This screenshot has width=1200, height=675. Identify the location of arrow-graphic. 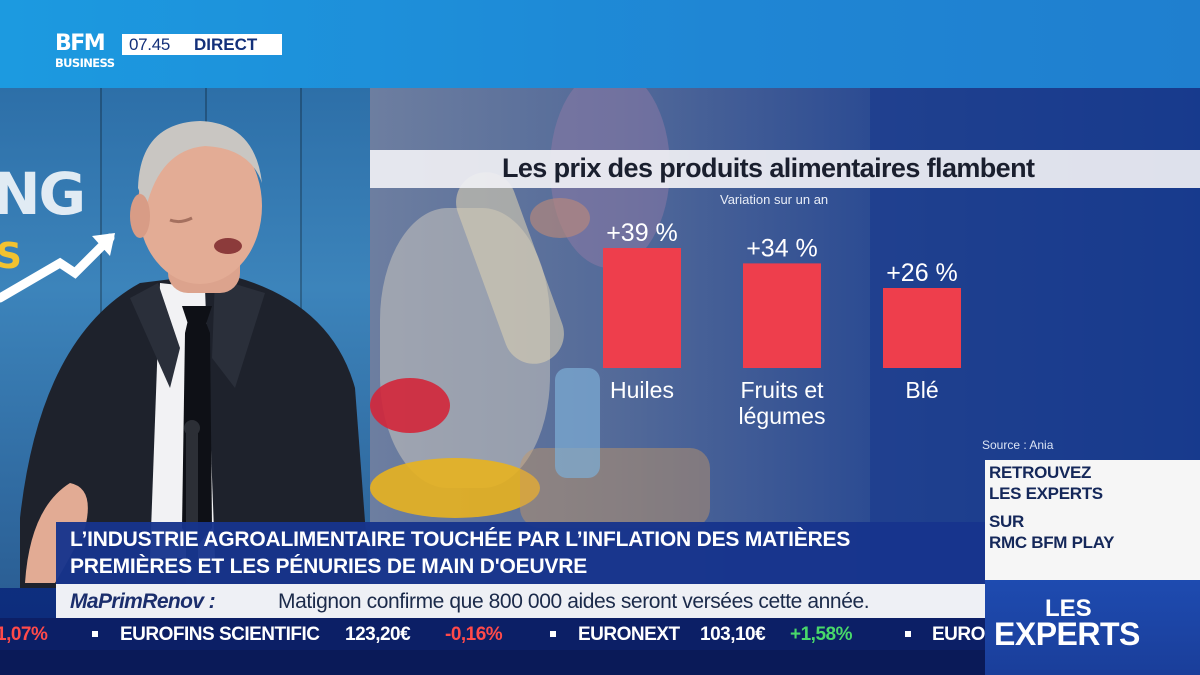
(57, 268).